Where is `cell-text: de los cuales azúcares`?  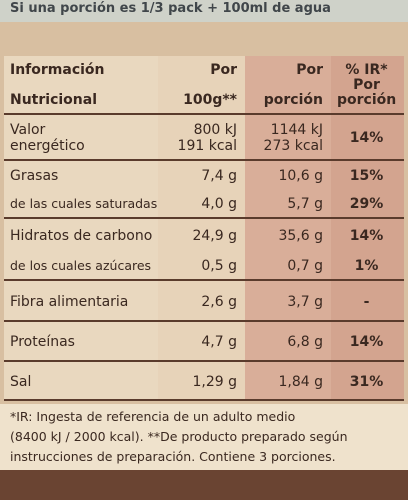
cell-text: de los cuales azúcares is located at coordinates (81, 265).